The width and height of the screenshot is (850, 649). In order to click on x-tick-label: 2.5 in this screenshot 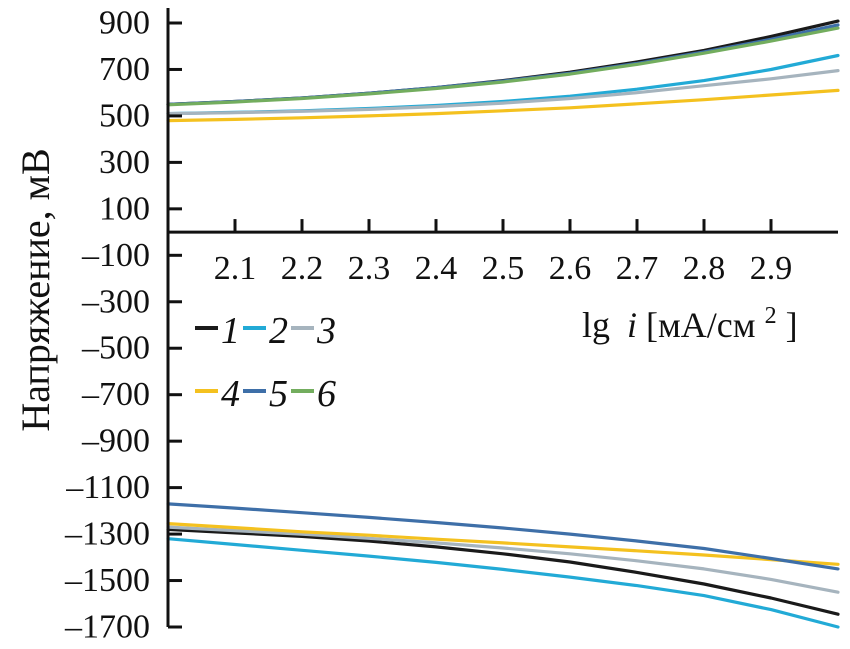, I will do `click(503, 268)`.